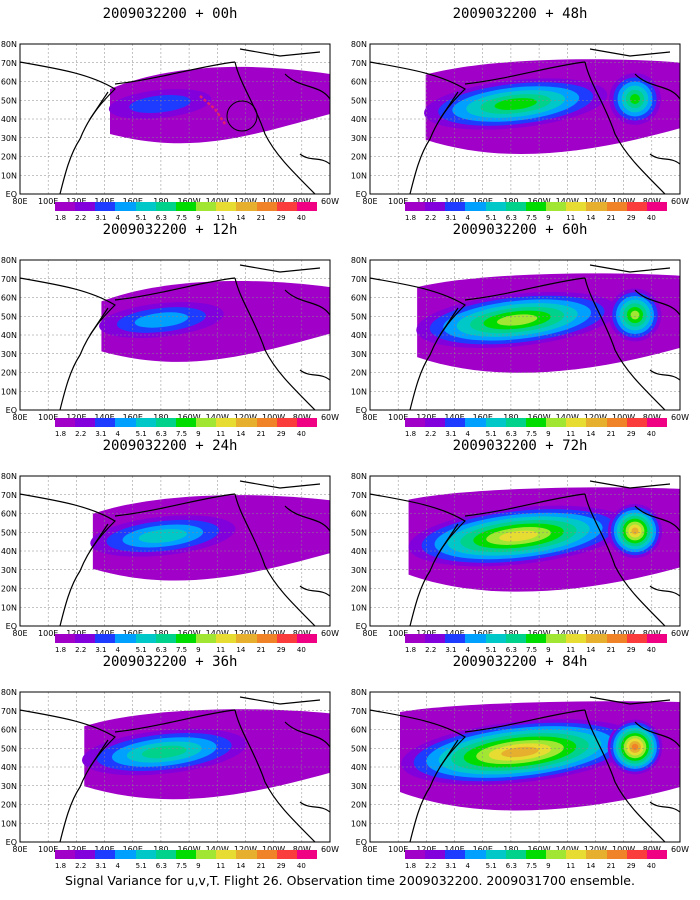  I want to click on lat-label: 30N, so click(359, 570).